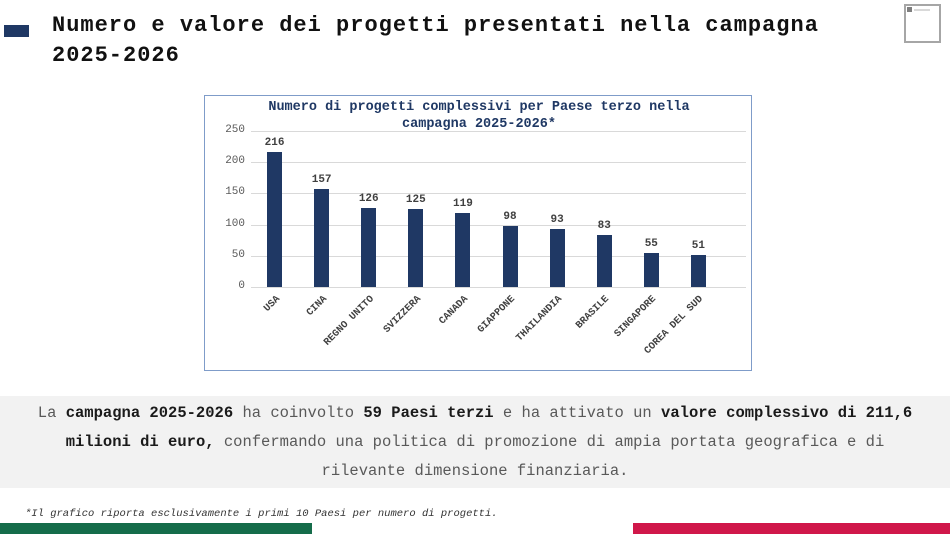 The image size is (950, 534). Describe the element at coordinates (509, 209) in the screenshot. I see `bar-slot: 98` at that location.